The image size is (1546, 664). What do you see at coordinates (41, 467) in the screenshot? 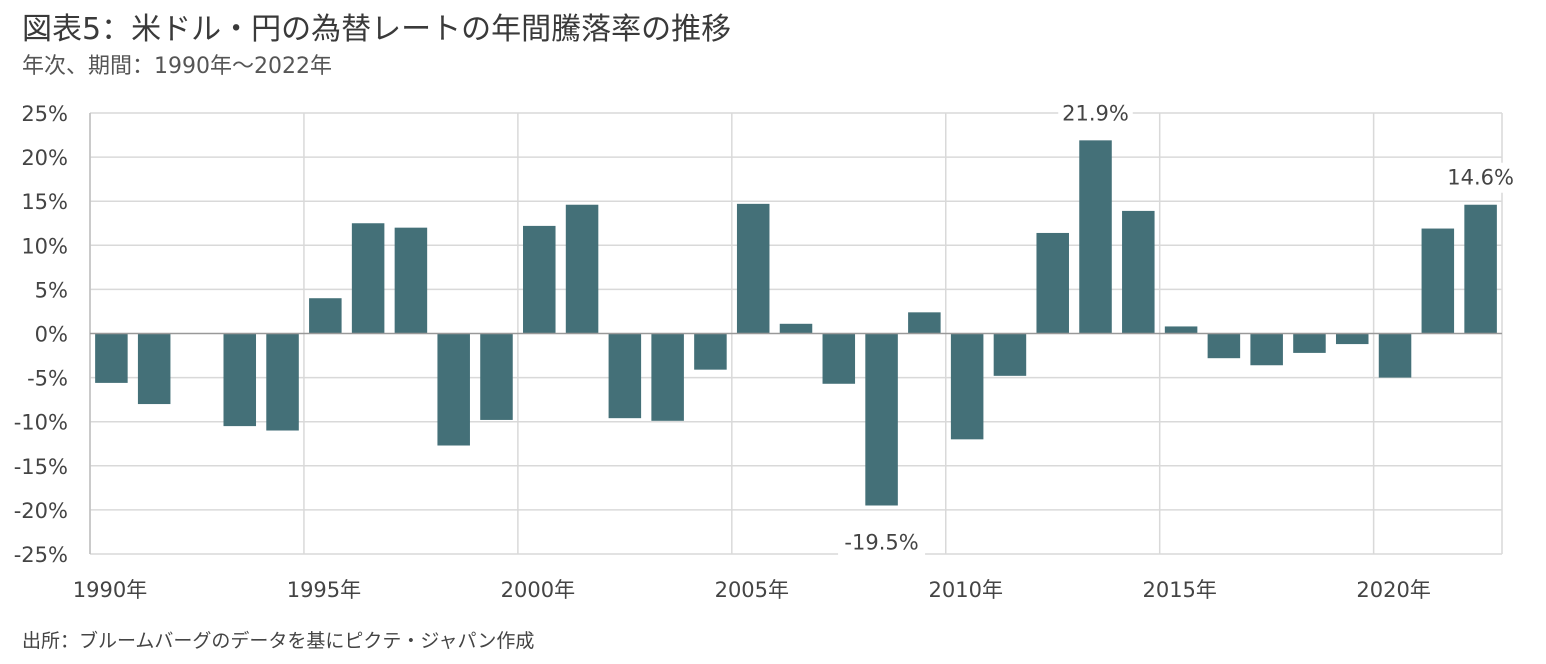
I see `y-tick-label: -15%` at bounding box center [41, 467].